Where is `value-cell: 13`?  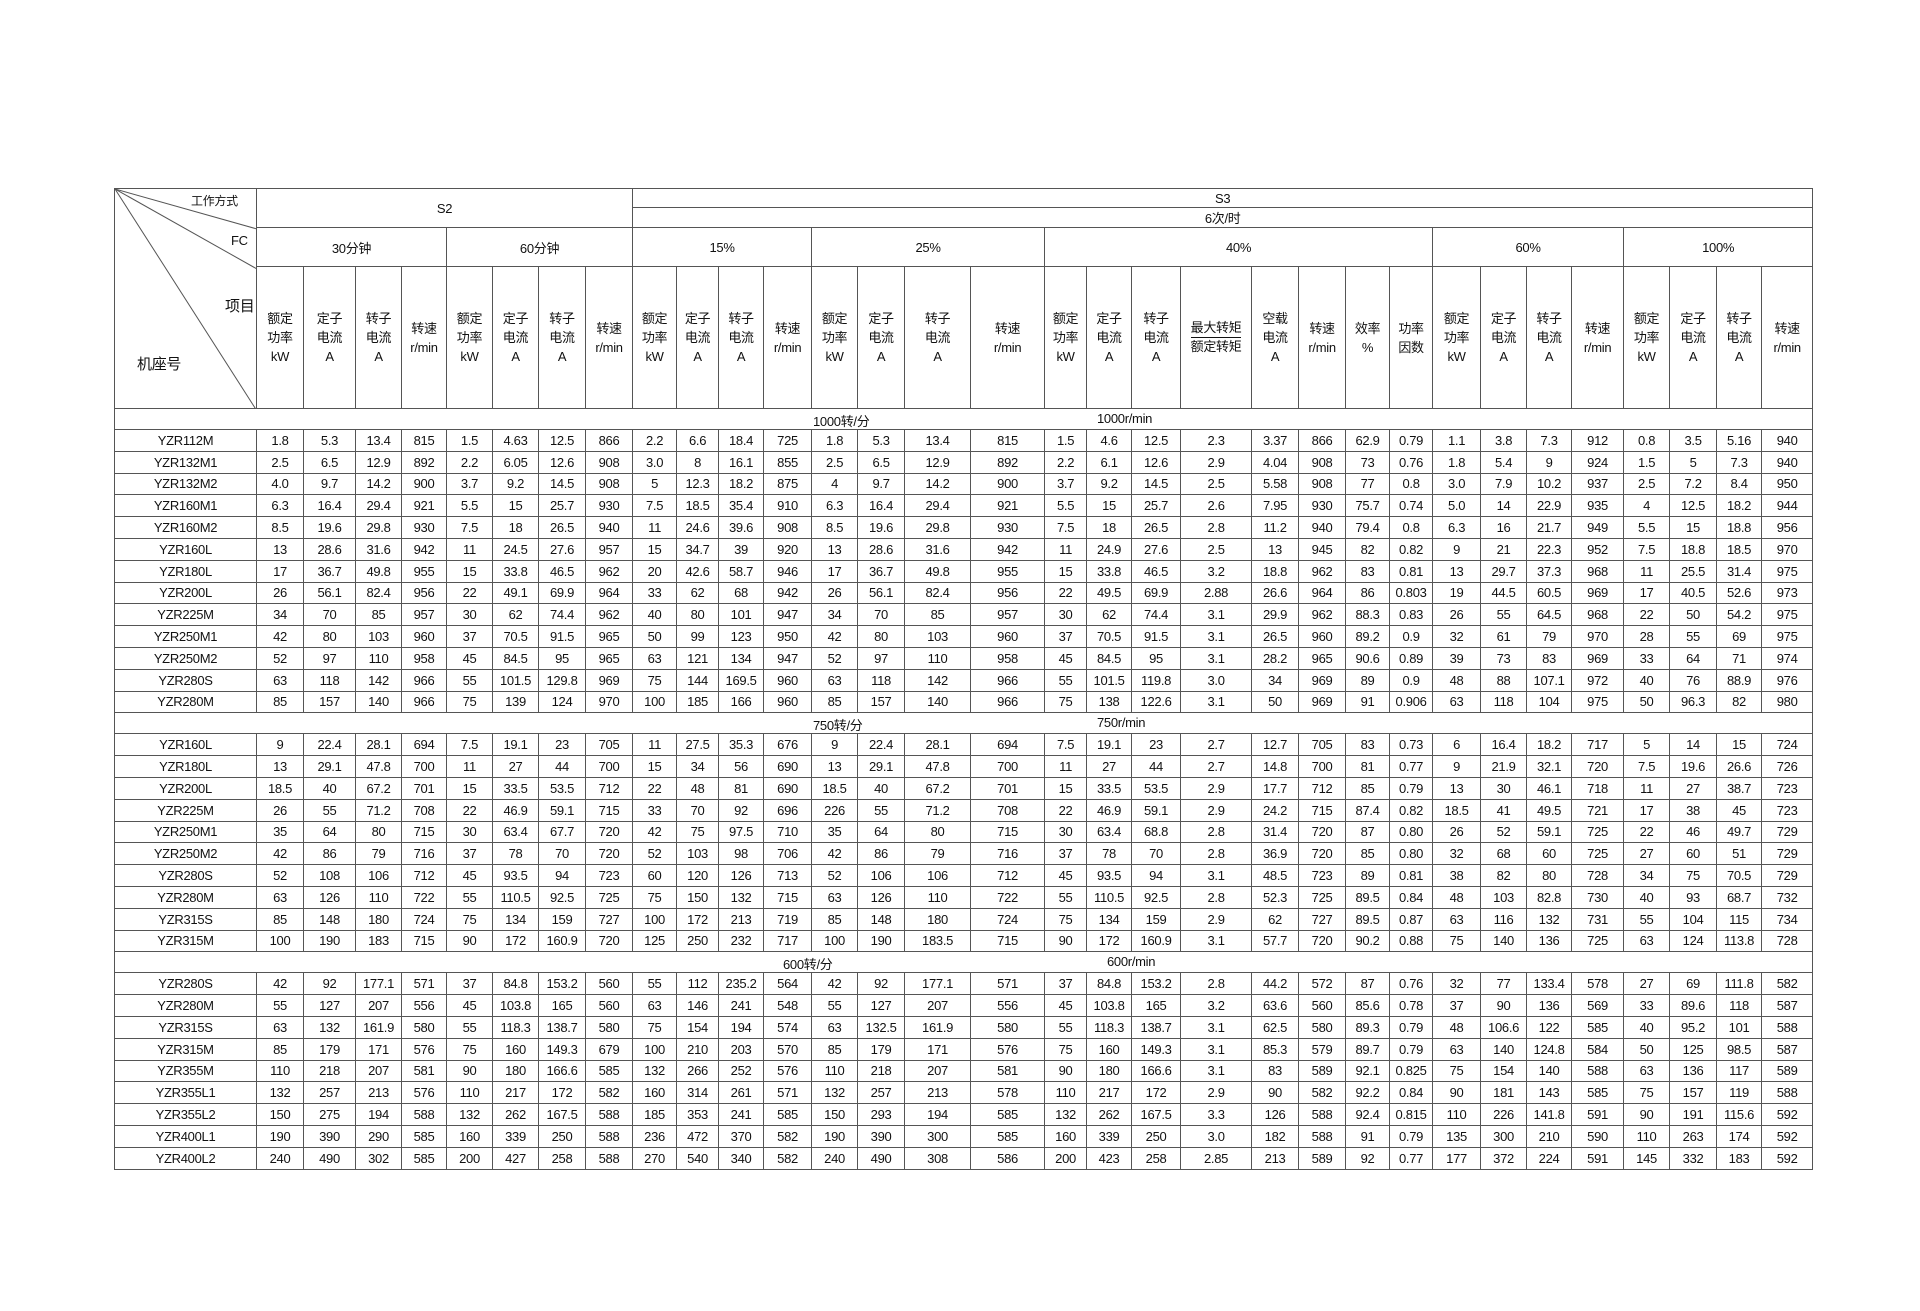 value-cell: 13 is located at coordinates (280, 549).